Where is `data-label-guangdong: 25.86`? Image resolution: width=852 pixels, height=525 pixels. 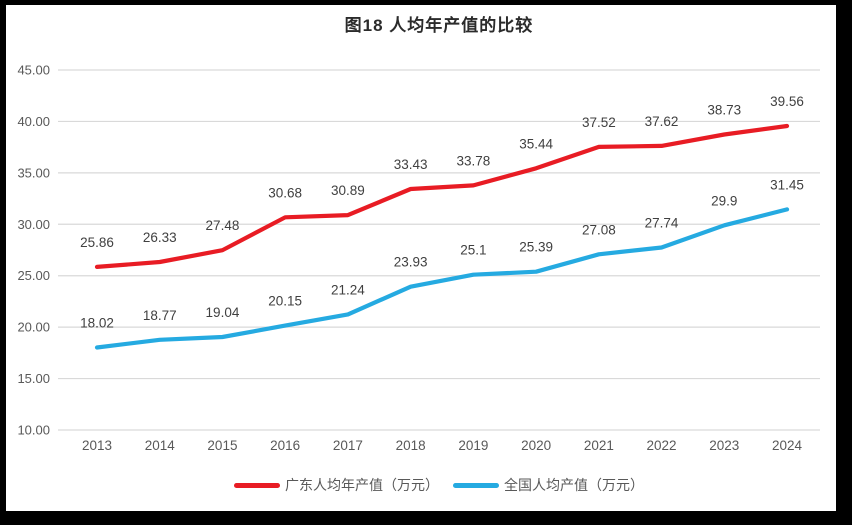 data-label-guangdong: 25.86 is located at coordinates (97, 242).